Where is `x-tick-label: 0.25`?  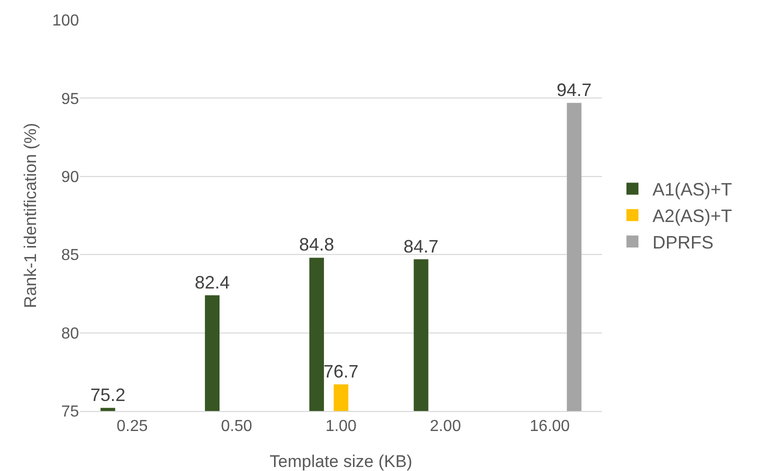 x-tick-label: 0.25 is located at coordinates (132, 427).